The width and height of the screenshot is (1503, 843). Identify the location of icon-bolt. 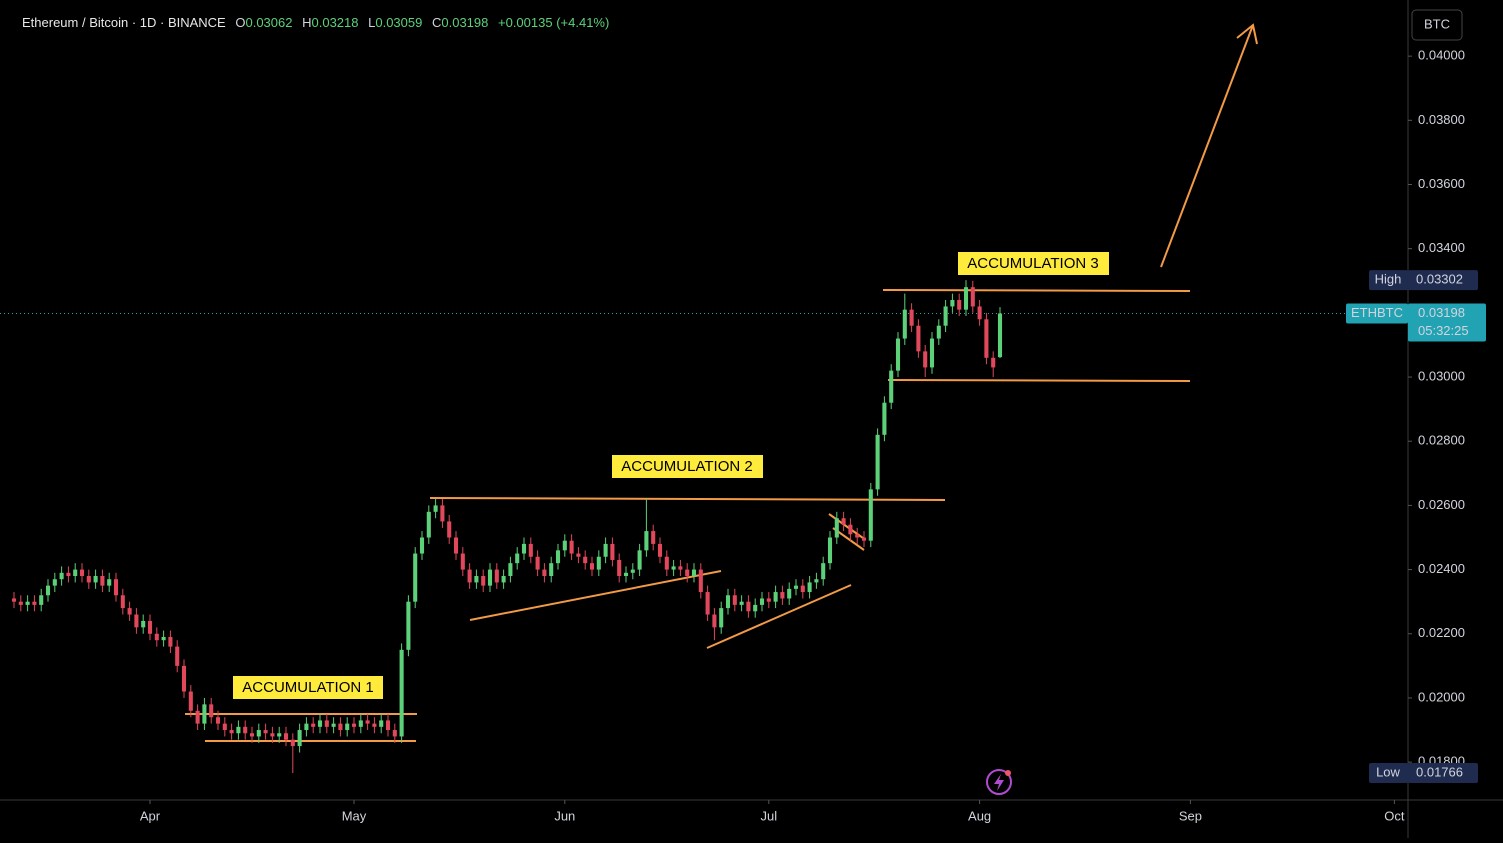
(999, 782).